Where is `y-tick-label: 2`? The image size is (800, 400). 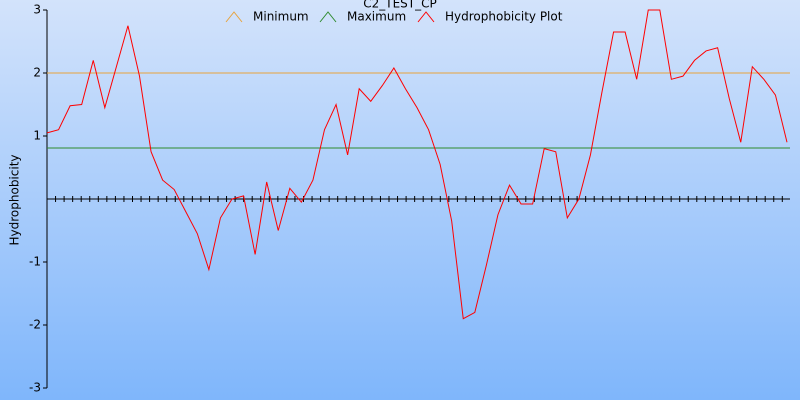
y-tick-label: 2 is located at coordinates (37, 73).